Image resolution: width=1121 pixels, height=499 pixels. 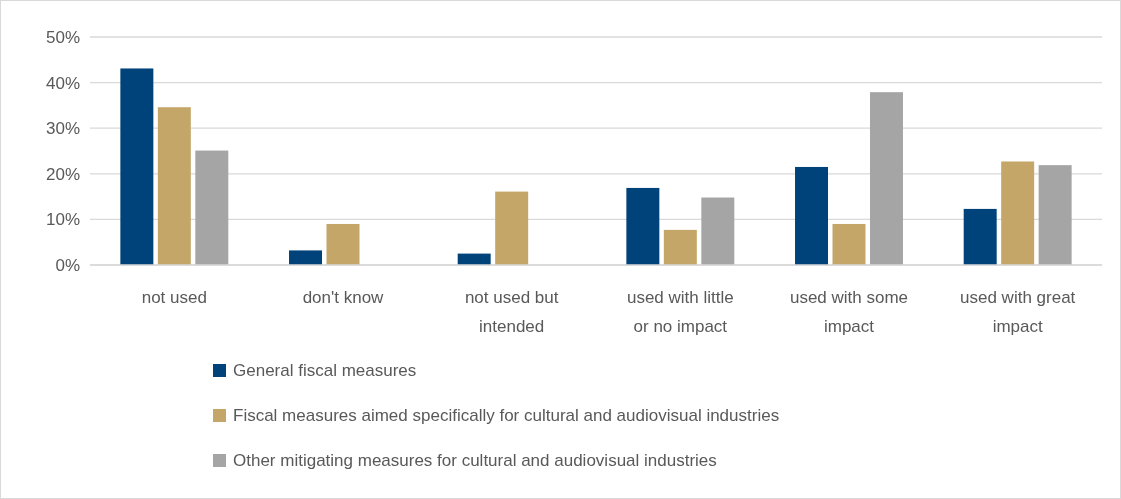 I want to click on x-tick-label: not used, so click(x=174, y=297).